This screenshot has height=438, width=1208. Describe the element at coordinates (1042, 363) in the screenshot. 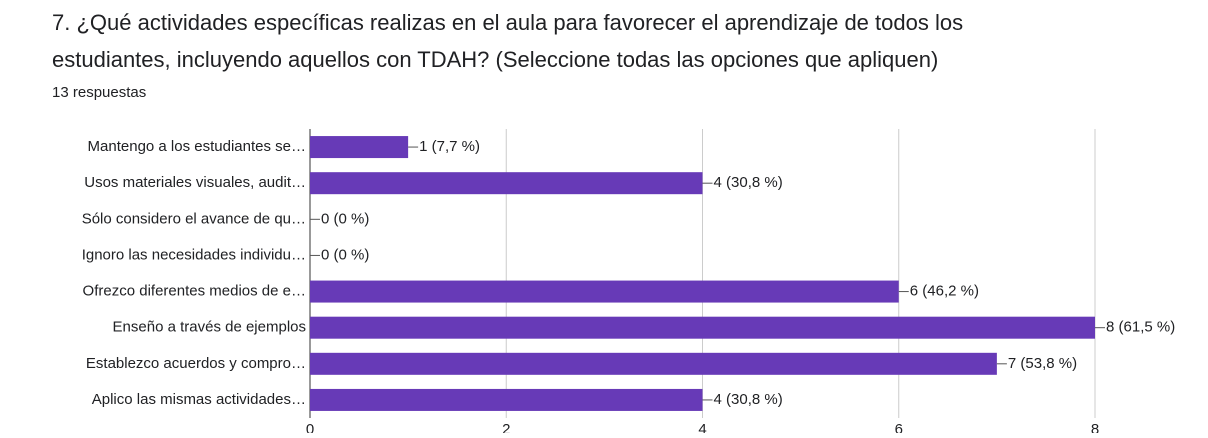

I see `data-label: 7 (53,8 %)` at that location.